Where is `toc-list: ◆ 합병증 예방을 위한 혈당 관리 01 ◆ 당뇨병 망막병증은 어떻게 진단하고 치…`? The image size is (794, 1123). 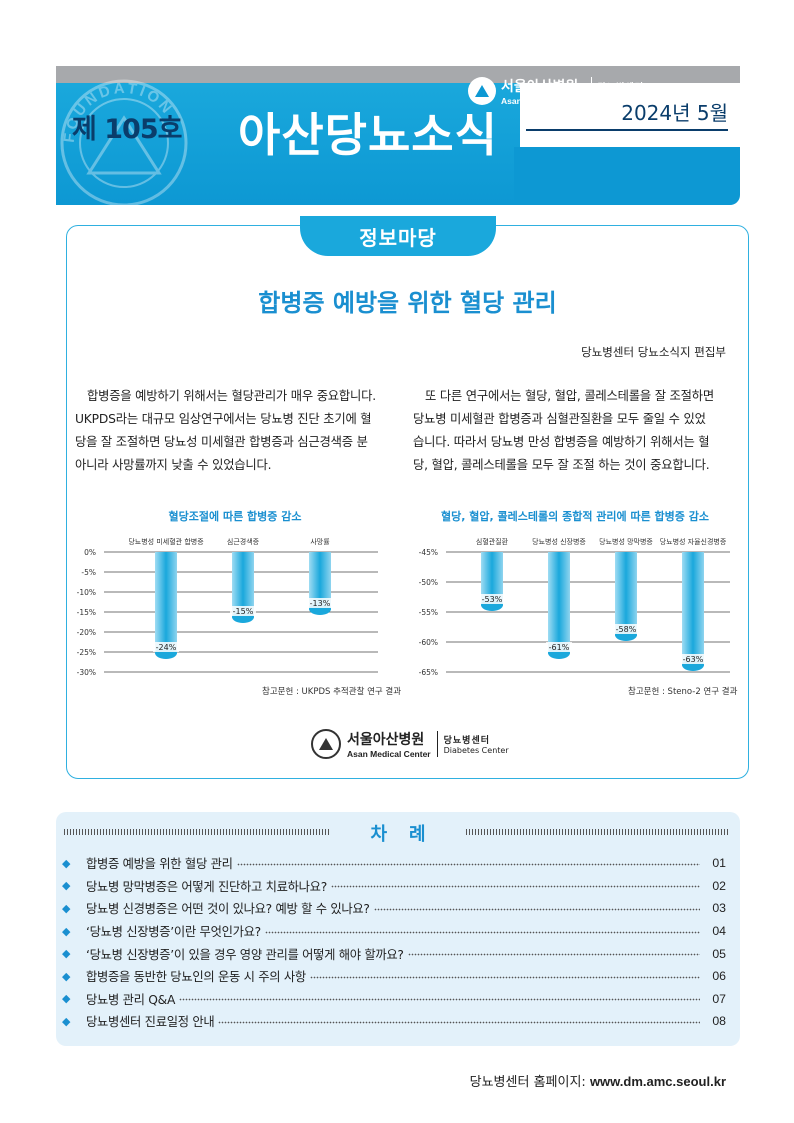 toc-list: ◆ 합병증 예방을 위한 혈당 관리 01 ◆ 당뇨병 망막병증은 어떻게 진단하고 치… is located at coordinates (394, 942).